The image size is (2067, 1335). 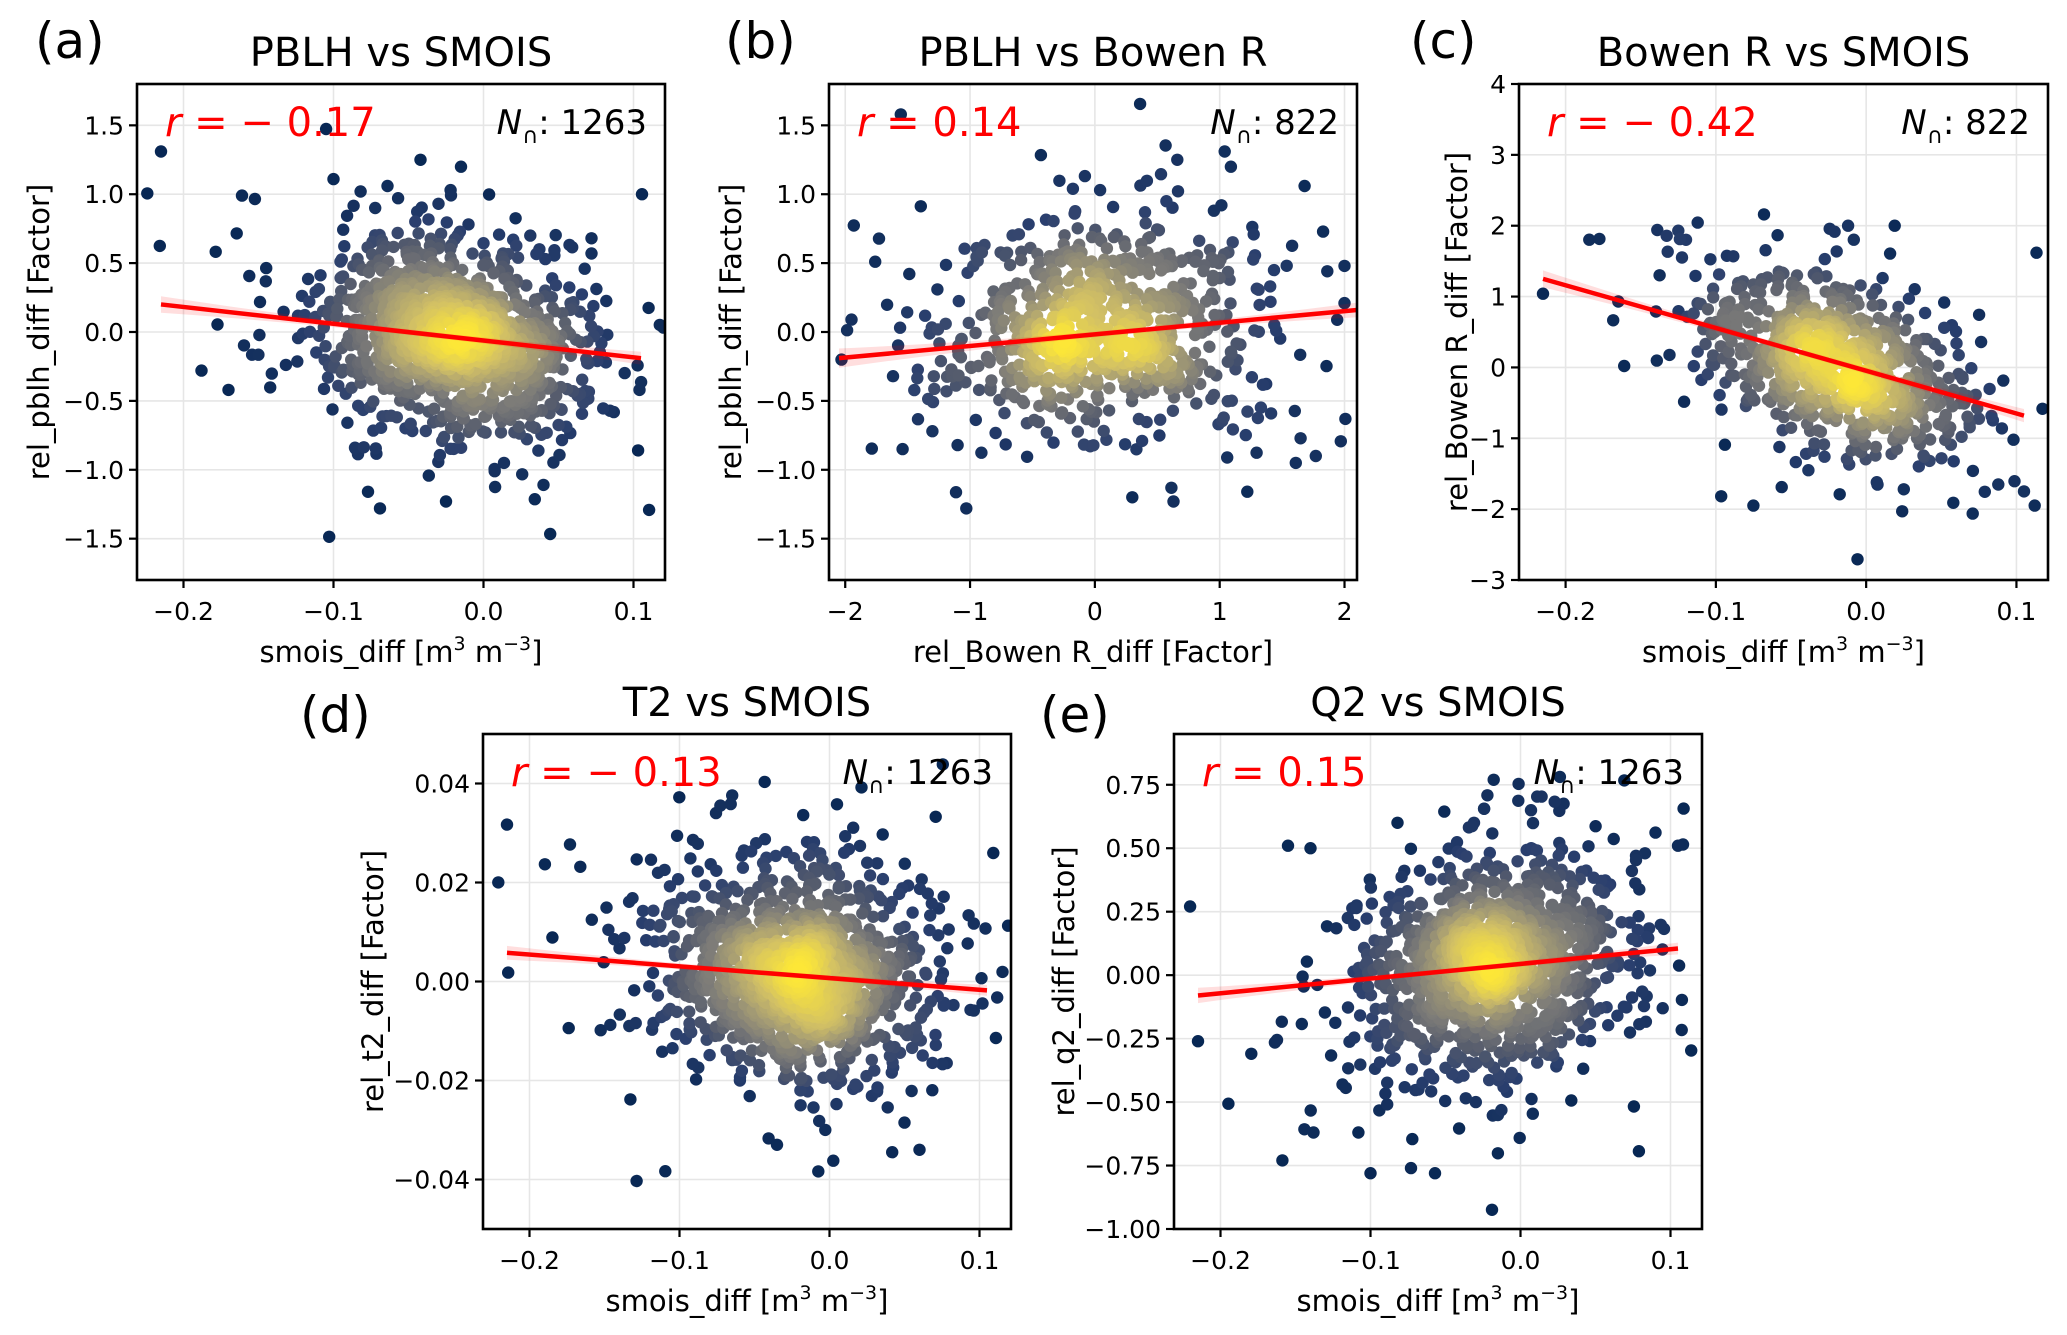 I want to click on x-tick-label: 0, so click(x=1095, y=611).